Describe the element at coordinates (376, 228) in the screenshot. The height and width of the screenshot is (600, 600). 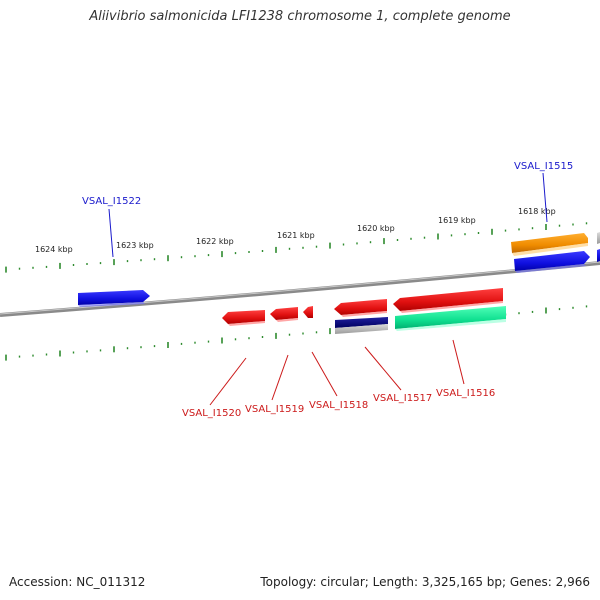
I see `scale-label-1620: 1620 kbp` at that location.